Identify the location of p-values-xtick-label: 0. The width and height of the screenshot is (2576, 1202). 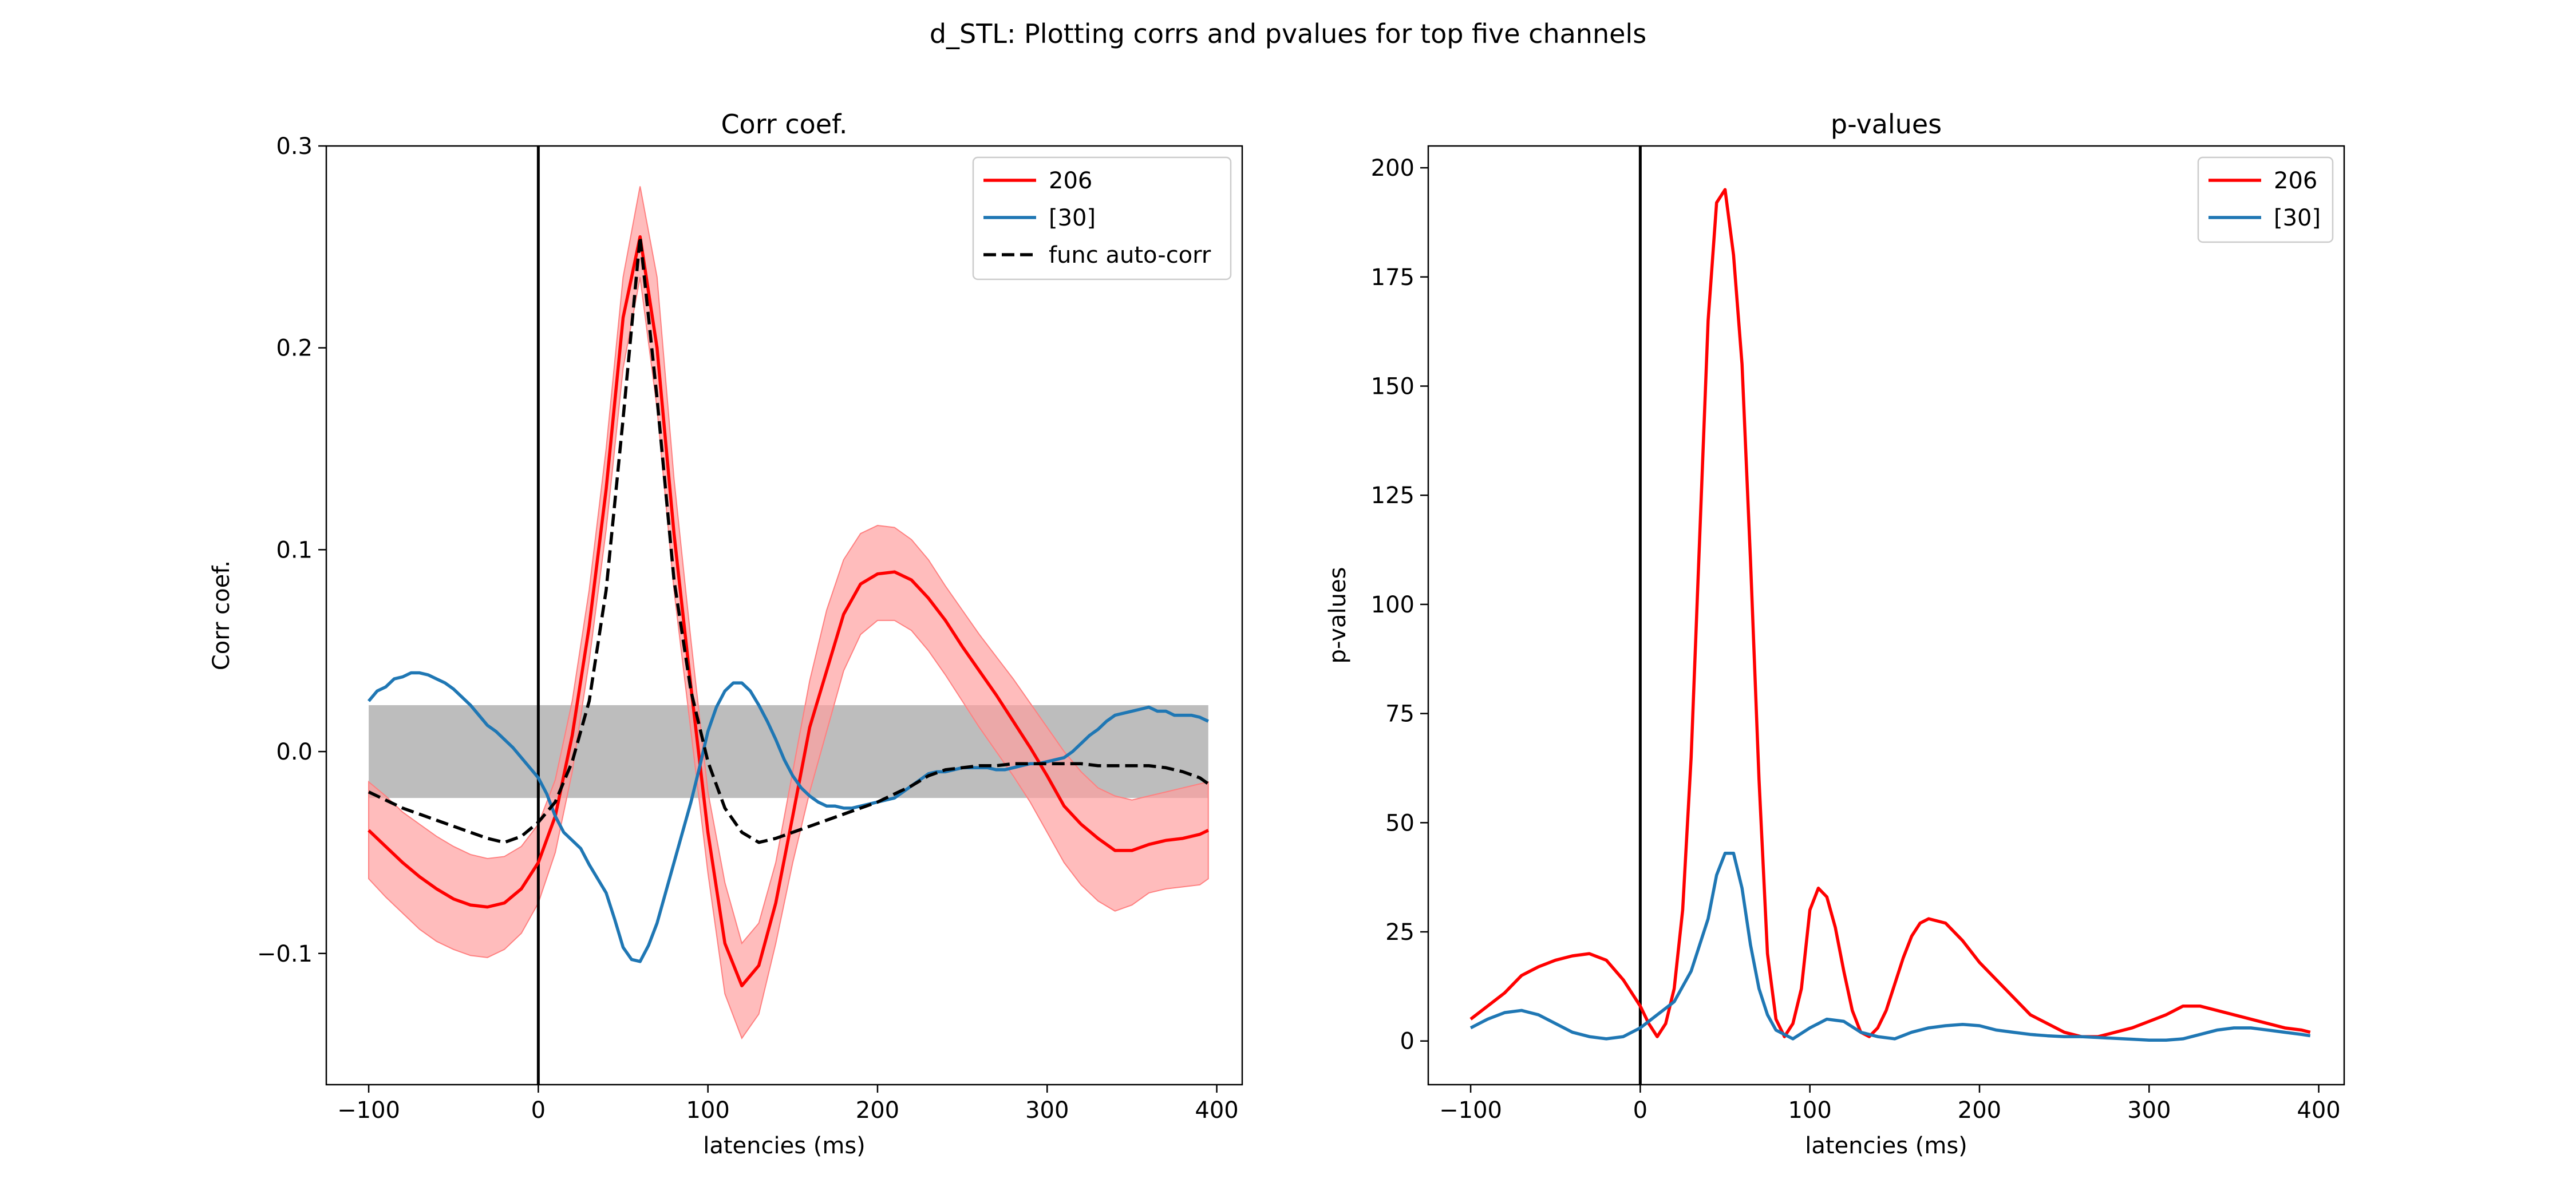
(1640, 1111).